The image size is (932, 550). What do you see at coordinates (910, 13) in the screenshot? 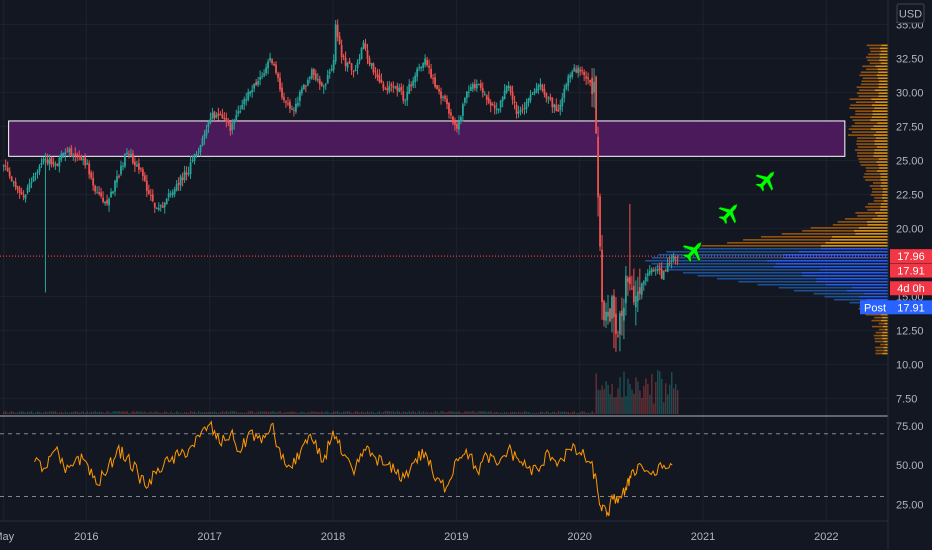
I see `currency-button: USD` at bounding box center [910, 13].